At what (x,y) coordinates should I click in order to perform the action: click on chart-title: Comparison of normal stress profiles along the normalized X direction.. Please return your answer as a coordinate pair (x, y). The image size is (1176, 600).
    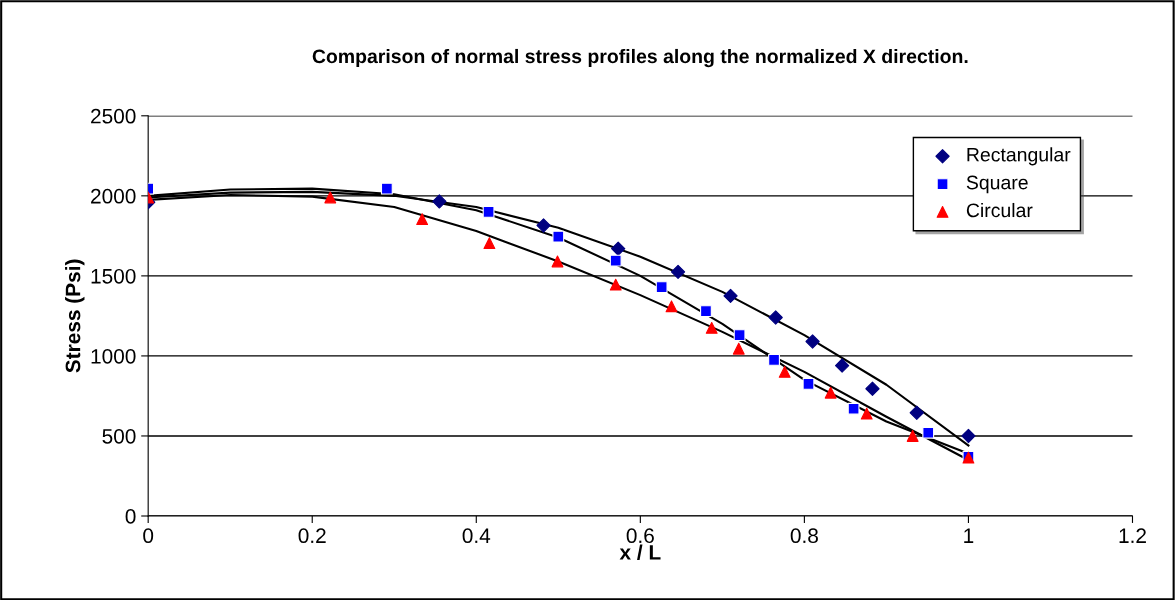
    Looking at the image, I should click on (640, 58).